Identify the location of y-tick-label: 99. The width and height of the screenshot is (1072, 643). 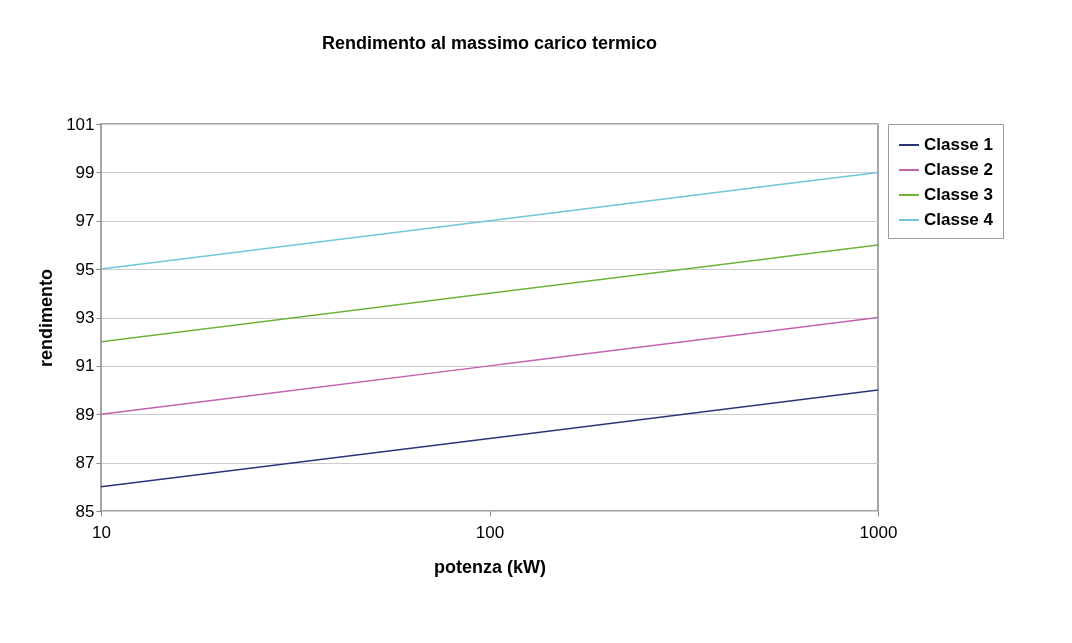
(85, 172).